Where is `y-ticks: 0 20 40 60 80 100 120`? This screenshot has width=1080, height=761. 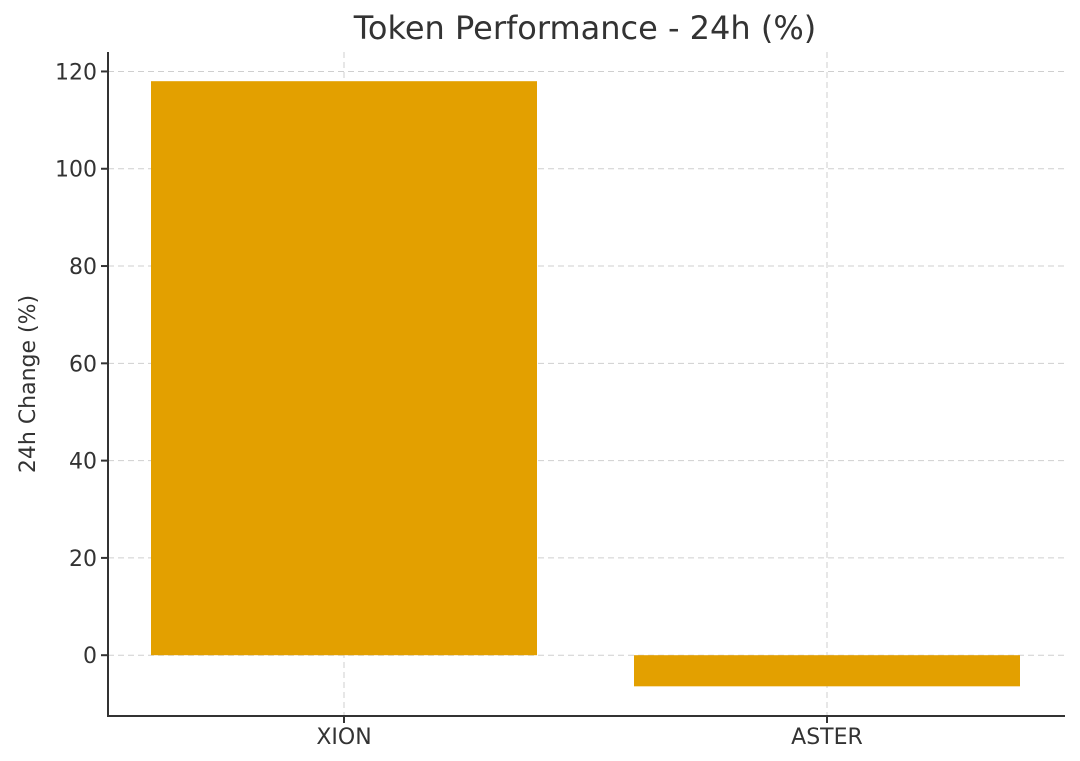
y-ticks: 0 20 40 60 80 100 120 is located at coordinates (81, 364).